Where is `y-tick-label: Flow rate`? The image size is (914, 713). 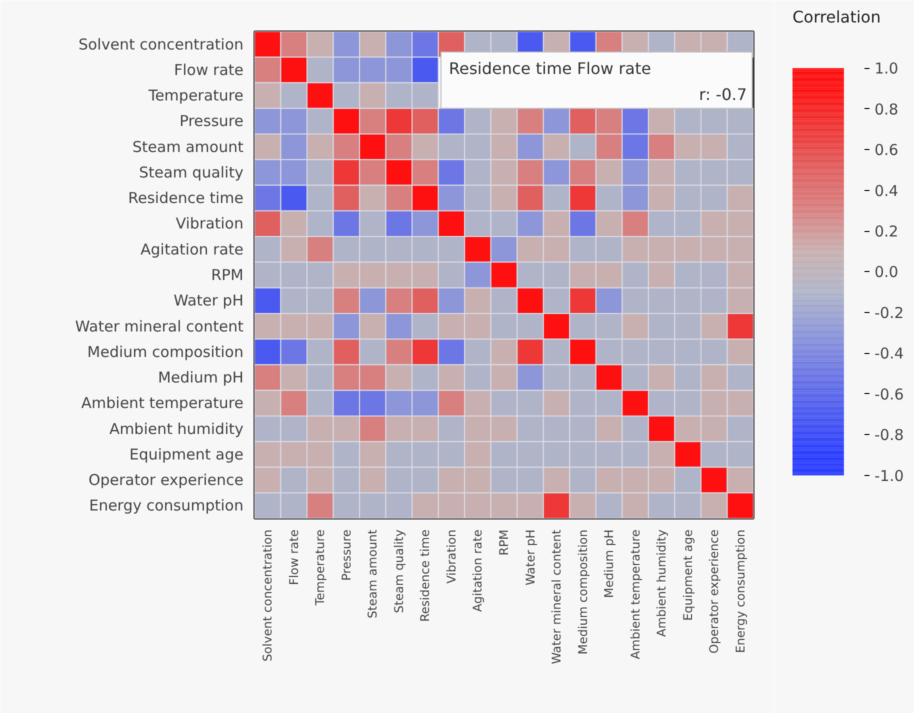 y-tick-label: Flow rate is located at coordinates (209, 69).